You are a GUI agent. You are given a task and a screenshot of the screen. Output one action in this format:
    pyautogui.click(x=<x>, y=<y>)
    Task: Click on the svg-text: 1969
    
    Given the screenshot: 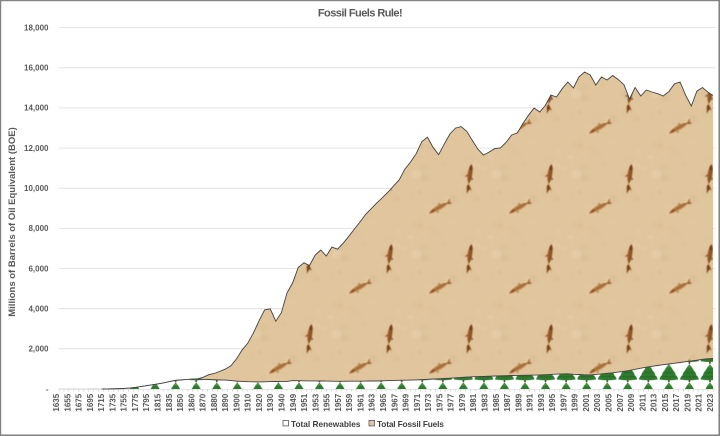 What is the action you would take?
    pyautogui.click(x=406, y=402)
    